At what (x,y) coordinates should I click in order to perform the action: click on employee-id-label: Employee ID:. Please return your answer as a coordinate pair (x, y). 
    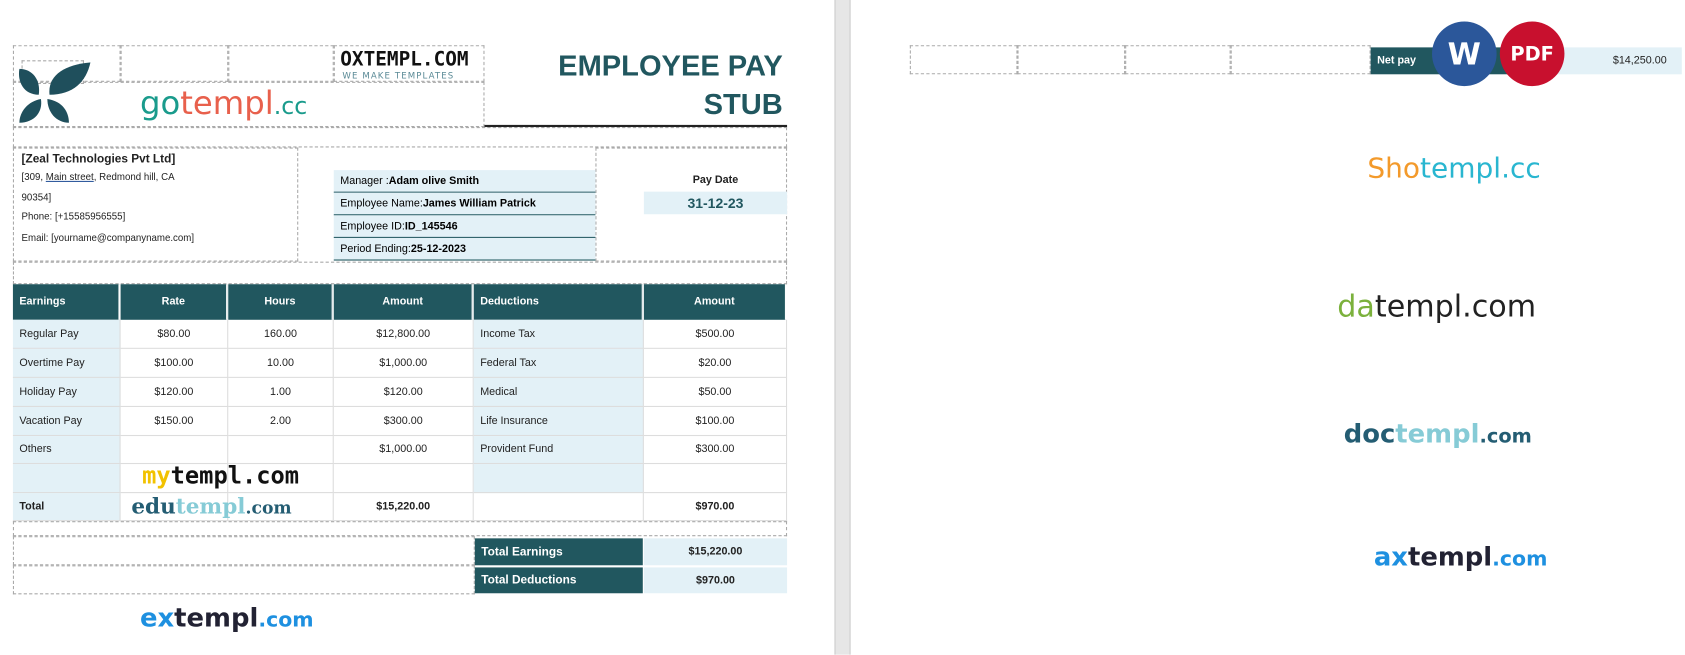
    Looking at the image, I should click on (372, 226).